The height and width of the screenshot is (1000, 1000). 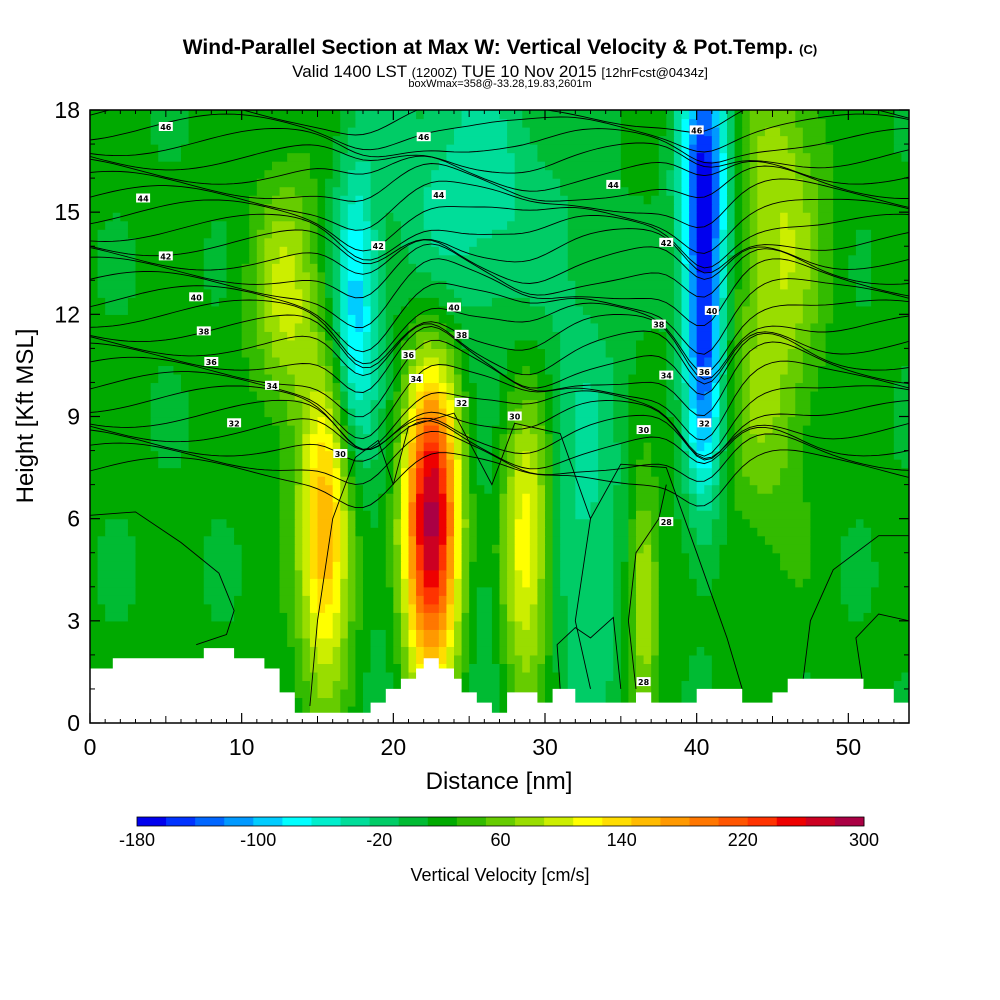 I want to click on y-tick-label: 12, so click(x=67, y=314).